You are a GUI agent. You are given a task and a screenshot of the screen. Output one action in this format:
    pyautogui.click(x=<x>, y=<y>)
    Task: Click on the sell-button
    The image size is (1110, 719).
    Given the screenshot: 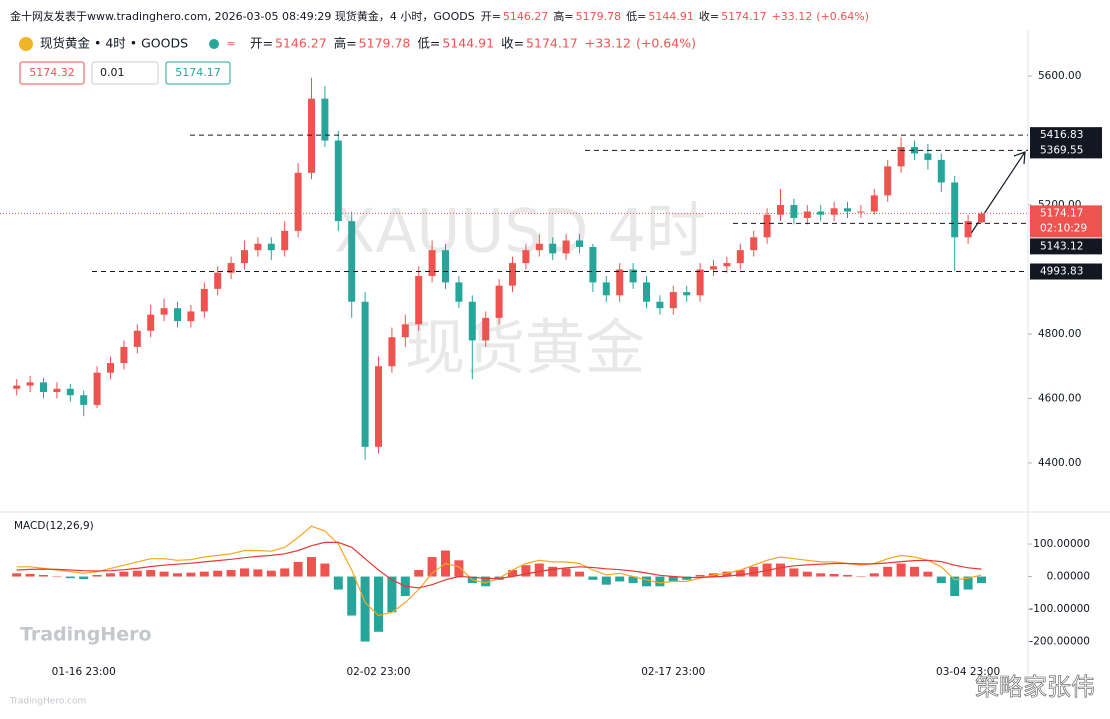 What is the action you would take?
    pyautogui.click(x=52, y=73)
    